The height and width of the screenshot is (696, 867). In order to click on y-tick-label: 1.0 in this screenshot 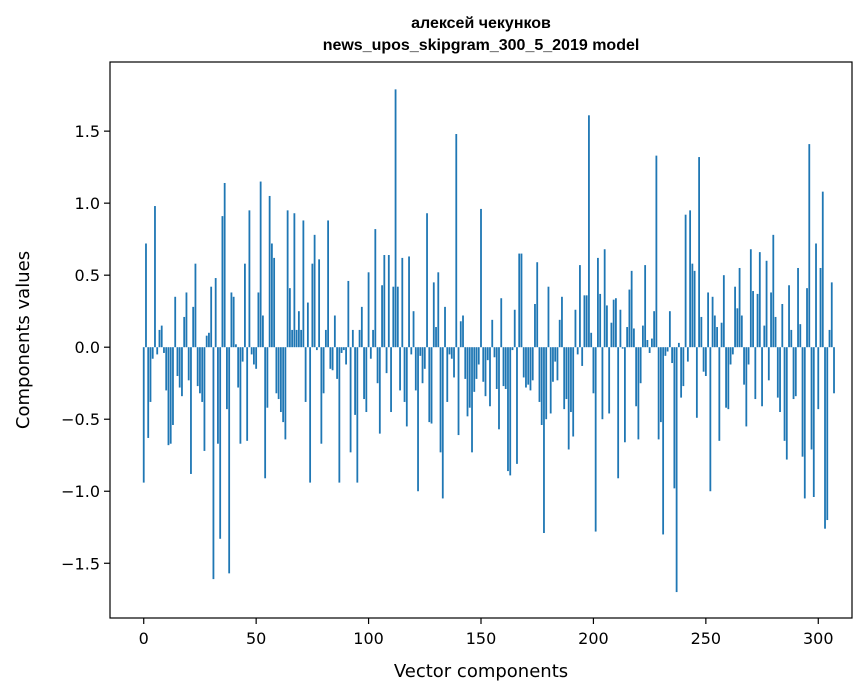, I will do `click(87, 203)`.